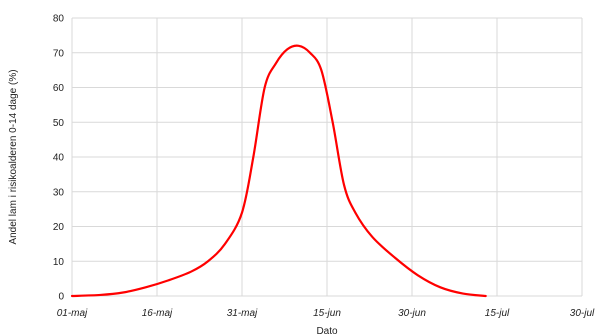 This screenshot has width=606, height=336. Describe the element at coordinates (59, 262) in the screenshot. I see `y-tick-label: 10` at that location.